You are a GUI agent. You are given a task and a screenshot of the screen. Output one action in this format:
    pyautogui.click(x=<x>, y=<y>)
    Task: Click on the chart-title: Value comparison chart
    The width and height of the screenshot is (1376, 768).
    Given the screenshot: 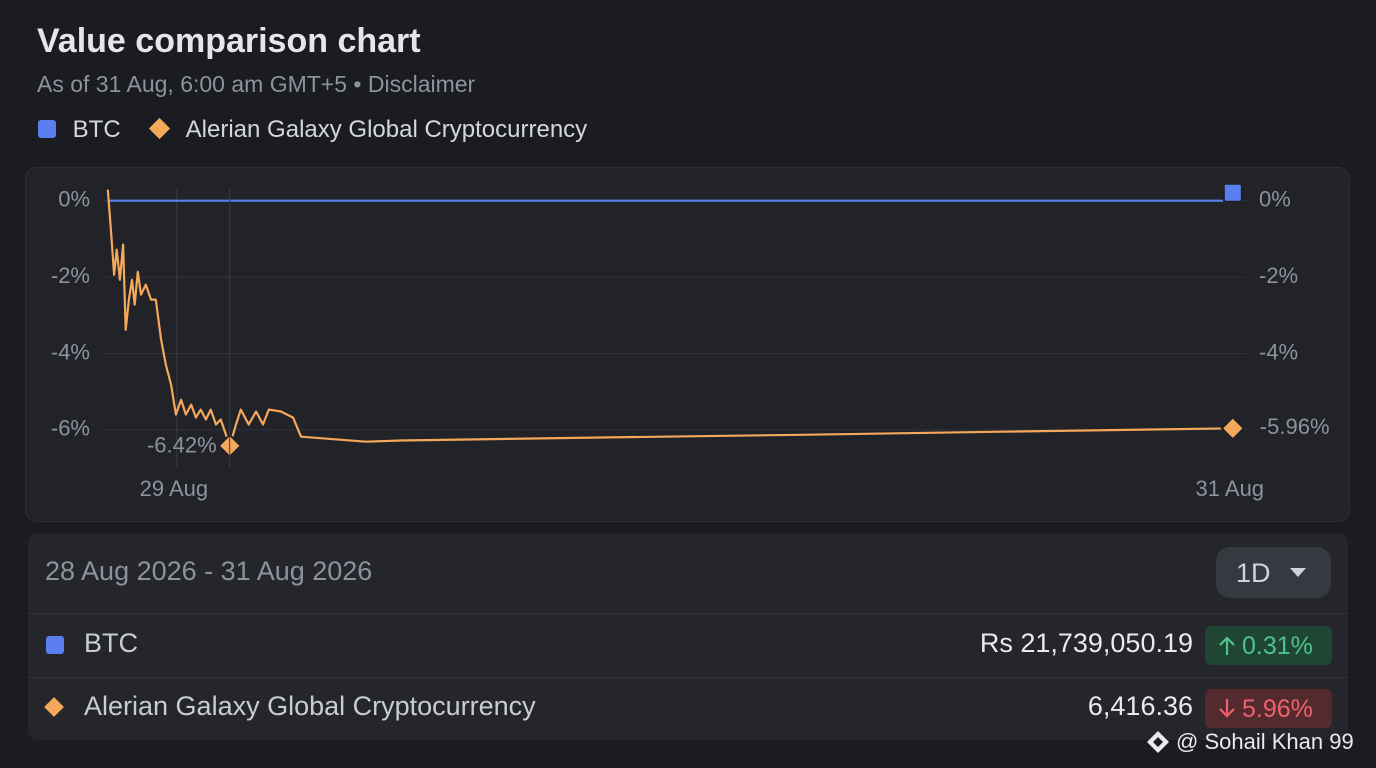 What is the action you would take?
    pyautogui.click(x=229, y=41)
    